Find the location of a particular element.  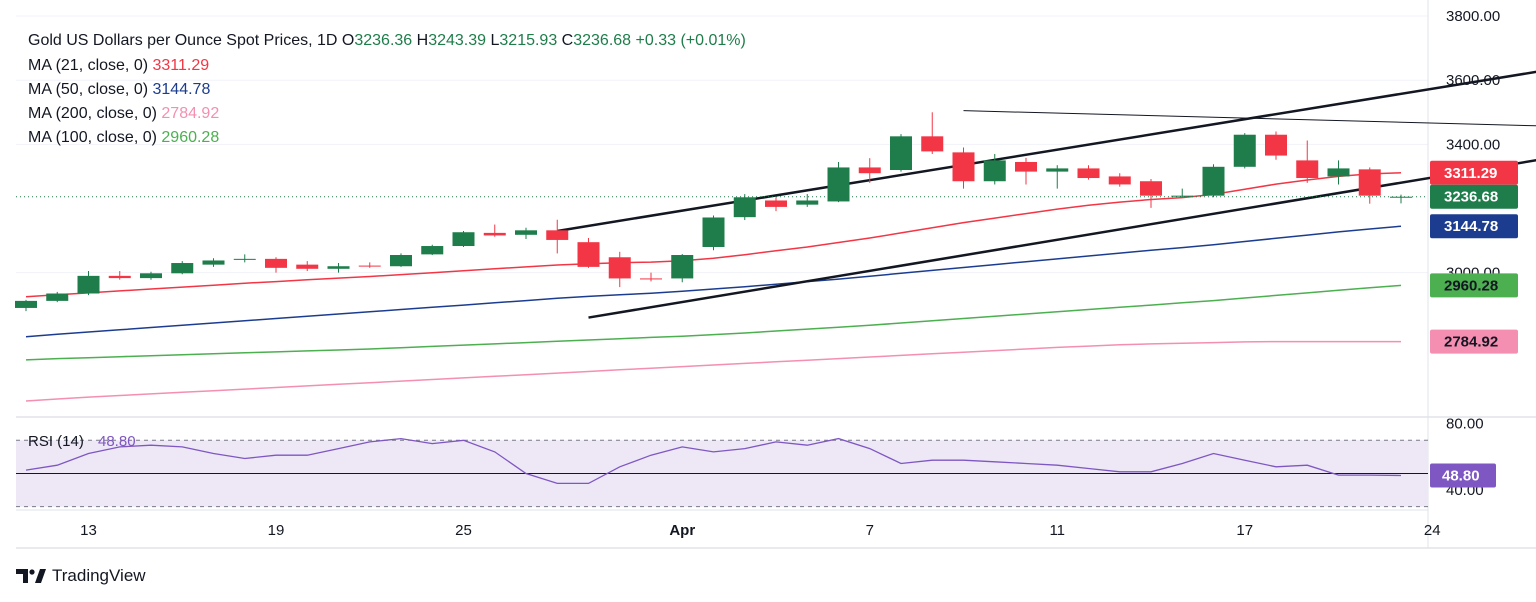

legend-ma-row: MA (100, close, 0) 2960.28 is located at coordinates (123, 137).